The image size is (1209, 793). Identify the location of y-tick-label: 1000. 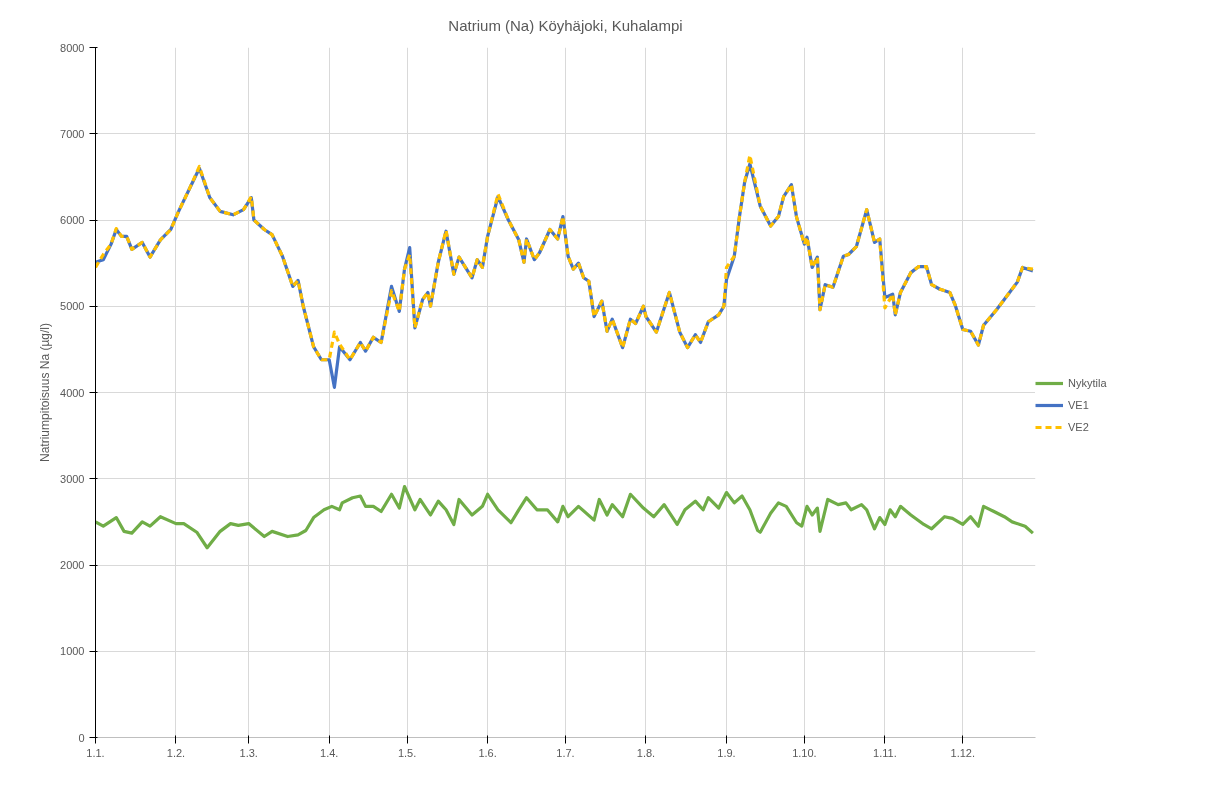
(72, 651).